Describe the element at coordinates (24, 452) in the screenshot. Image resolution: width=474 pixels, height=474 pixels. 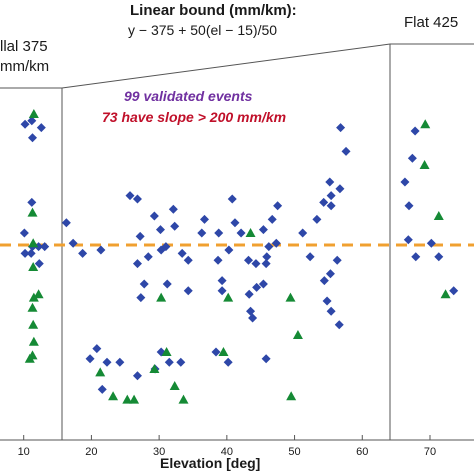
I see `x-tick-label-10: 10` at that location.